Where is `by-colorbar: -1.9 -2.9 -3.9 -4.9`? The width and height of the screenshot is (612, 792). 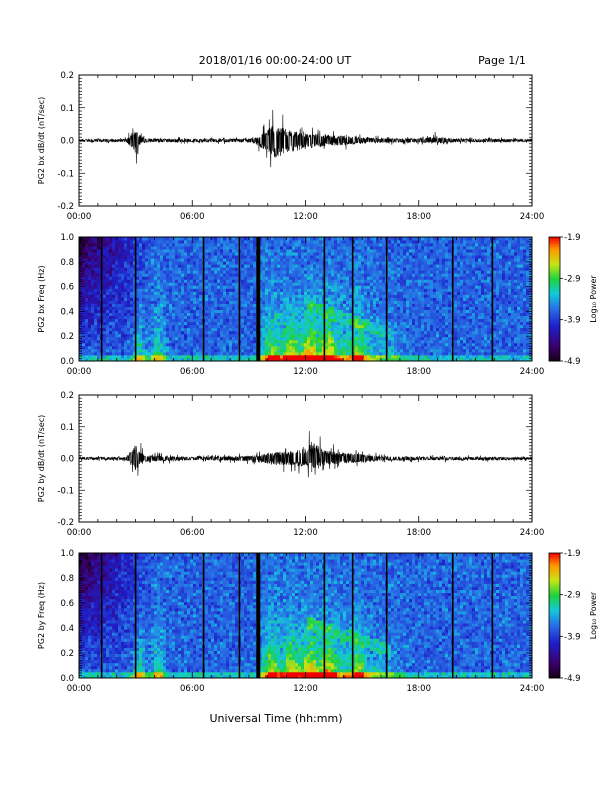 by-colorbar: -1.9 -2.9 -3.9 -4.9 is located at coordinates (564, 616).